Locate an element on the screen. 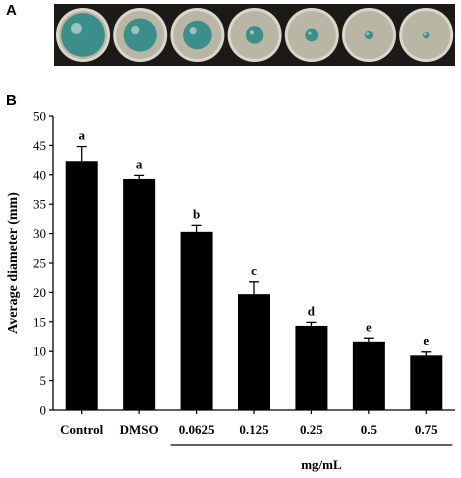  petri-dish-row is located at coordinates (255, 35).